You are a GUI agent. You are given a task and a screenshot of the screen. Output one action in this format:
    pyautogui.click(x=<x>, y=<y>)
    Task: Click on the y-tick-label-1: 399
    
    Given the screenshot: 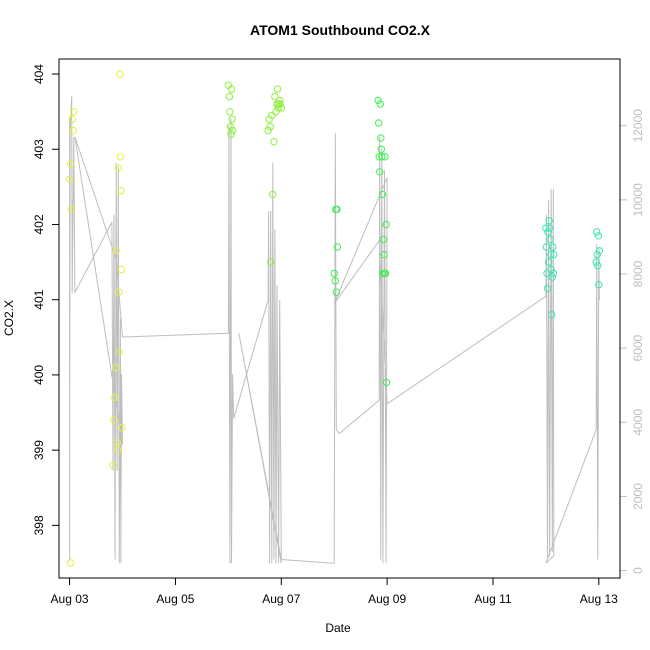 What is the action you would take?
    pyautogui.click(x=39, y=450)
    